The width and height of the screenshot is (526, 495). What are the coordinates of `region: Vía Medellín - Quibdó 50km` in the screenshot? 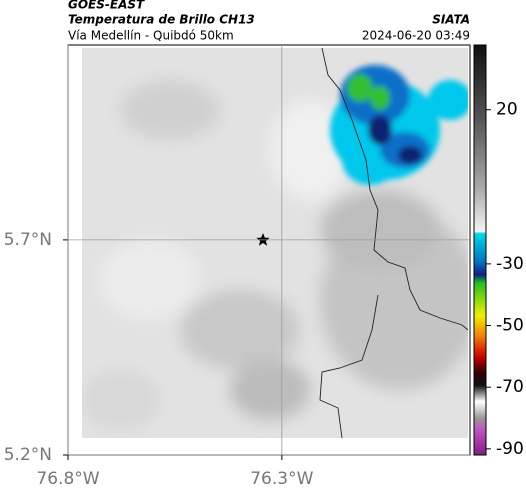 It's located at (151, 36).